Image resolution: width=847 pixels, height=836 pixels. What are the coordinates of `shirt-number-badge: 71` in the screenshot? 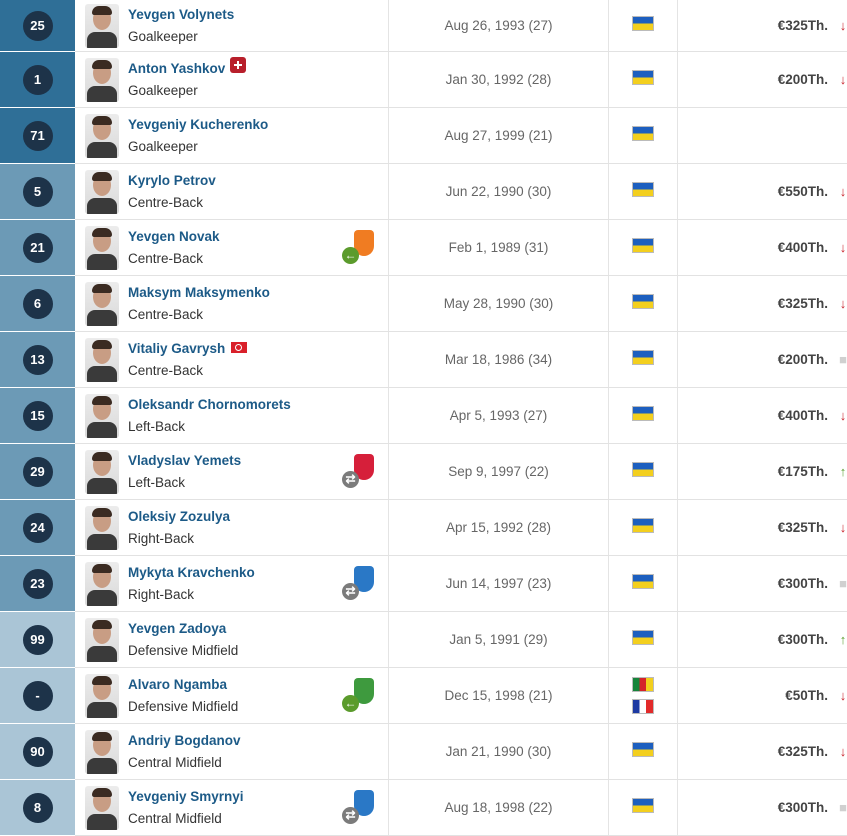 It's located at (38, 136).